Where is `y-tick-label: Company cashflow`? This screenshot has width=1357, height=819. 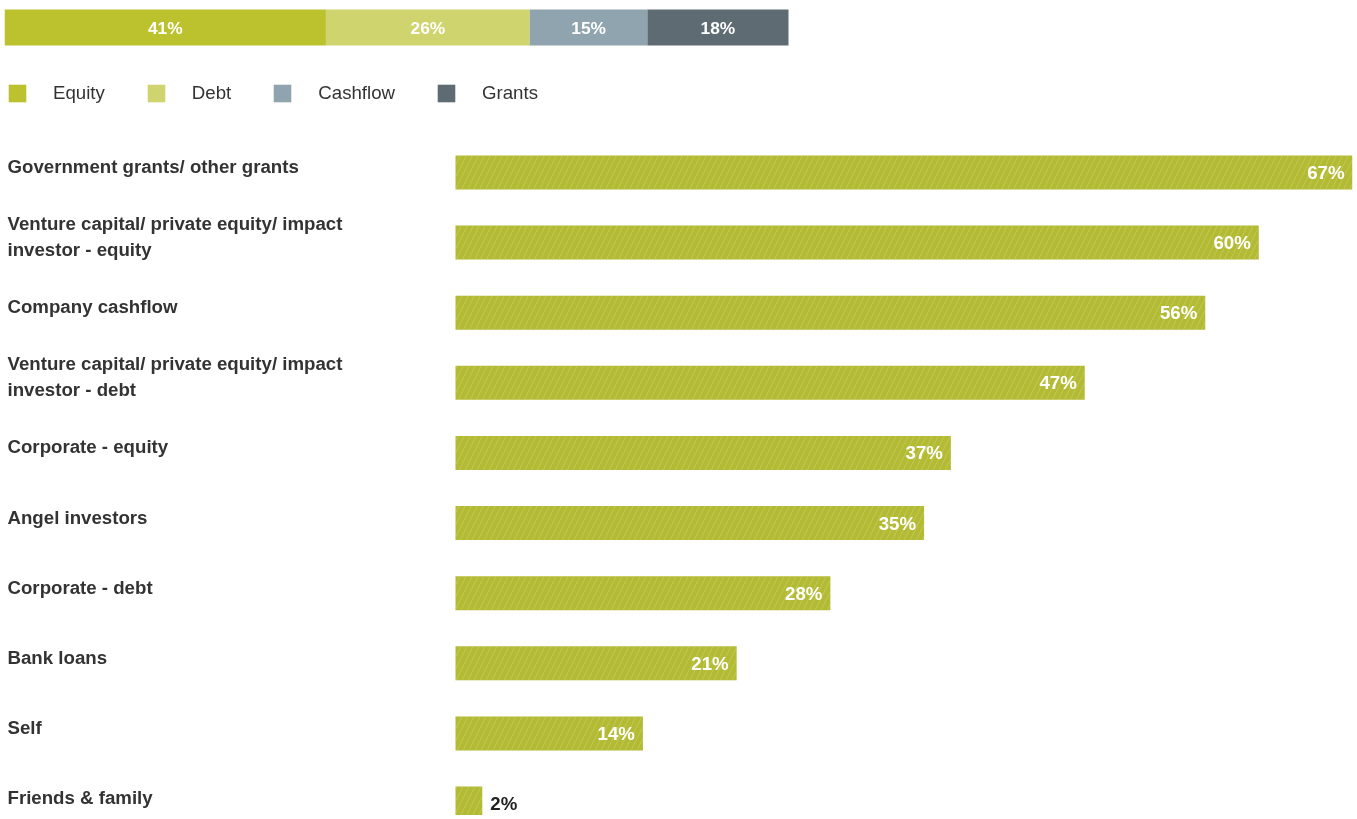
y-tick-label: Company cashflow is located at coordinates (92, 307).